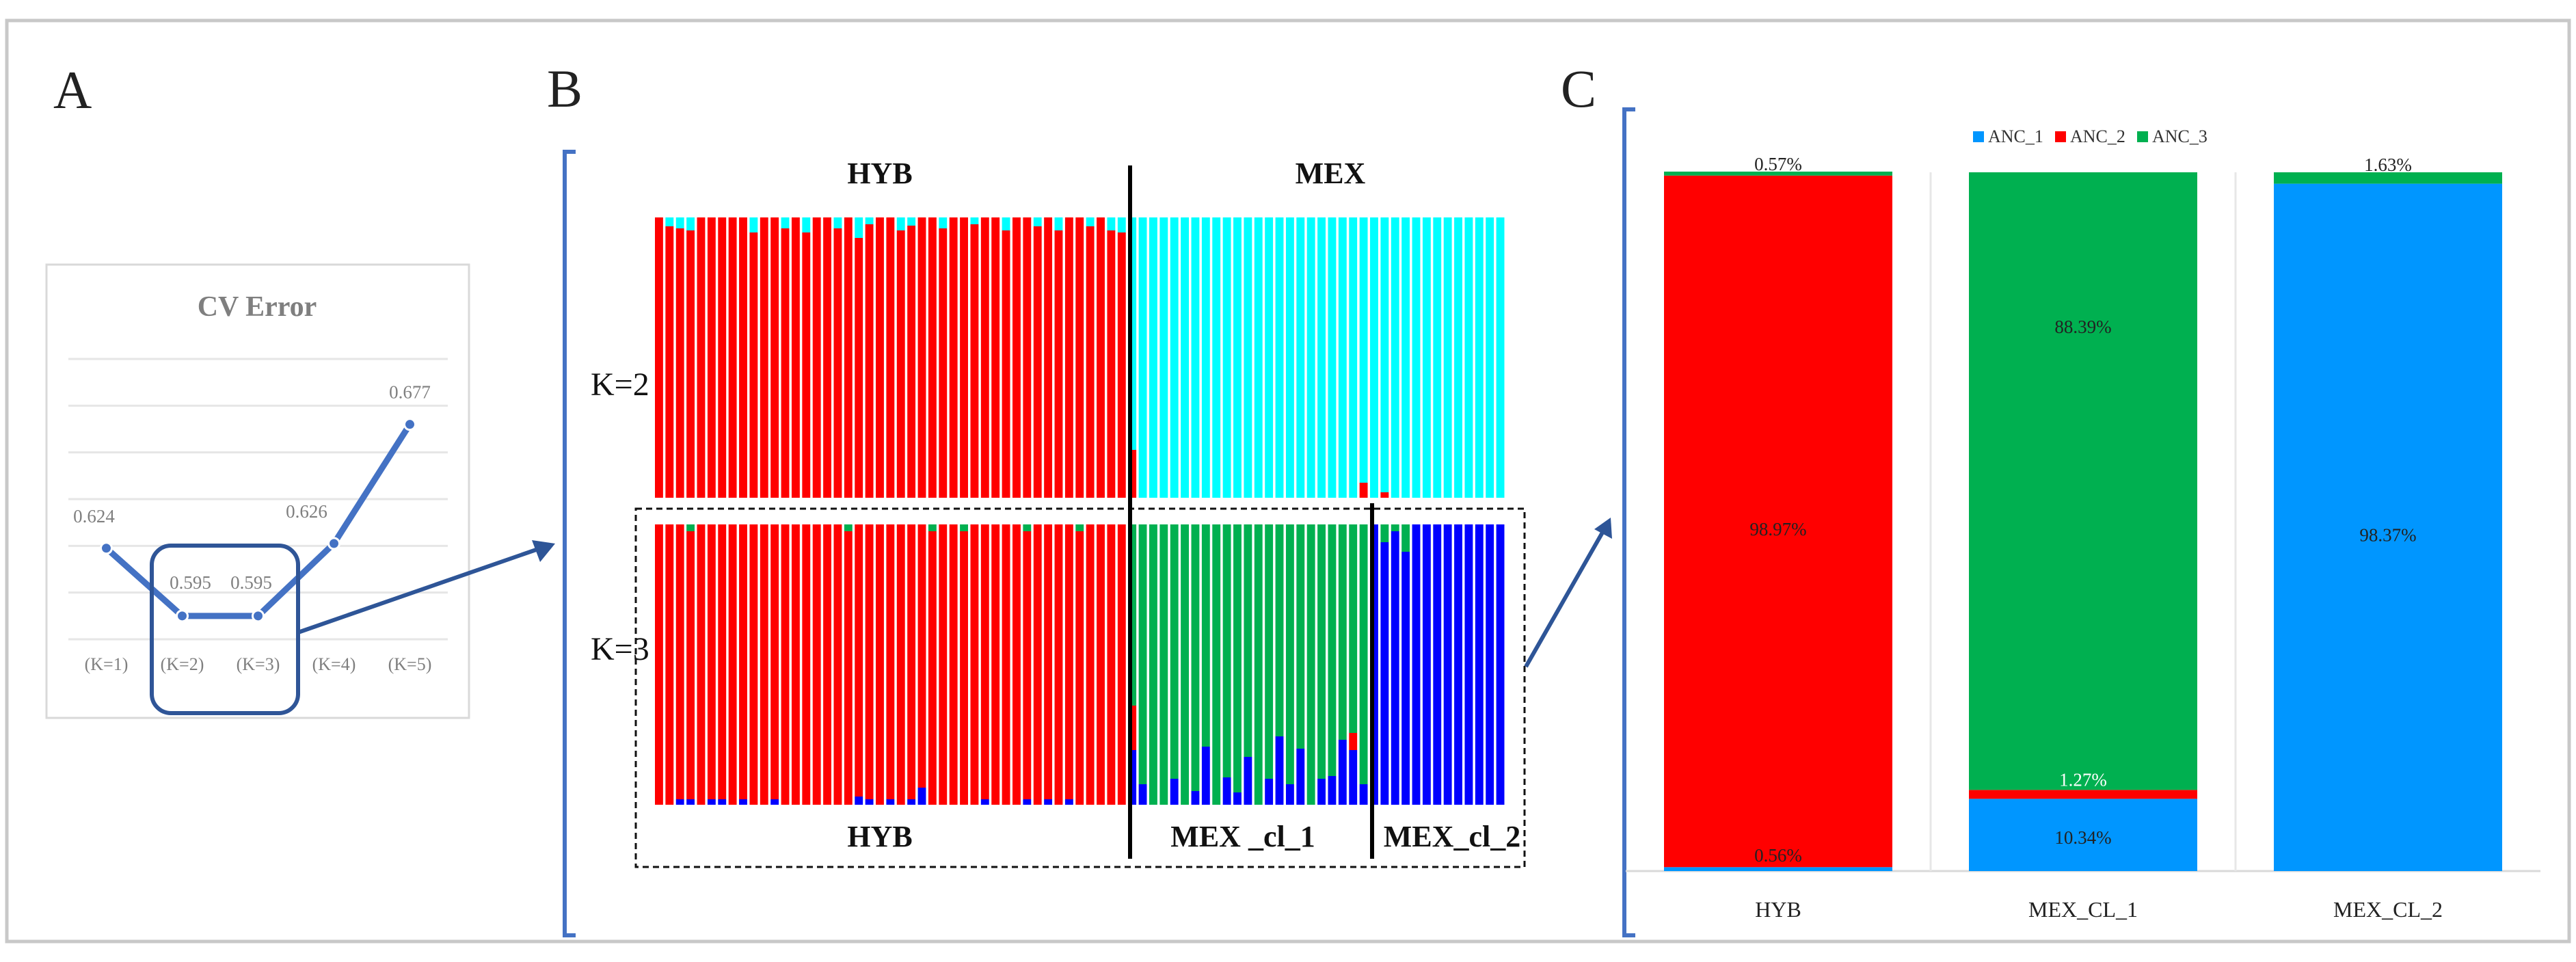 Image resolution: width=2576 pixels, height=962 pixels. What do you see at coordinates (107, 664) in the screenshot?
I see `cv-error-x-tick: (K=1)` at bounding box center [107, 664].